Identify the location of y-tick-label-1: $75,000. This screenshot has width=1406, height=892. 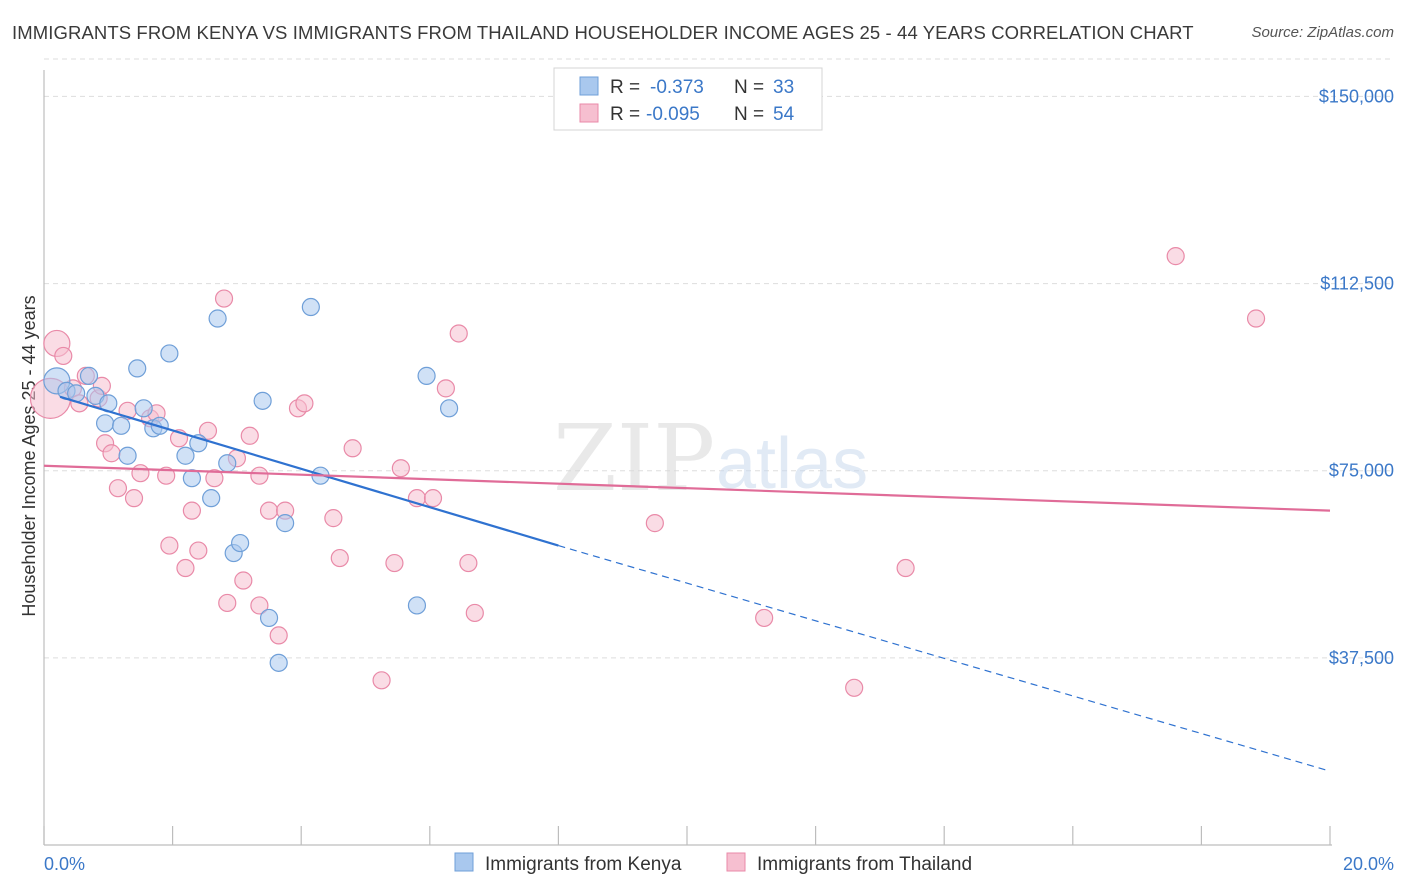
(1361, 471).